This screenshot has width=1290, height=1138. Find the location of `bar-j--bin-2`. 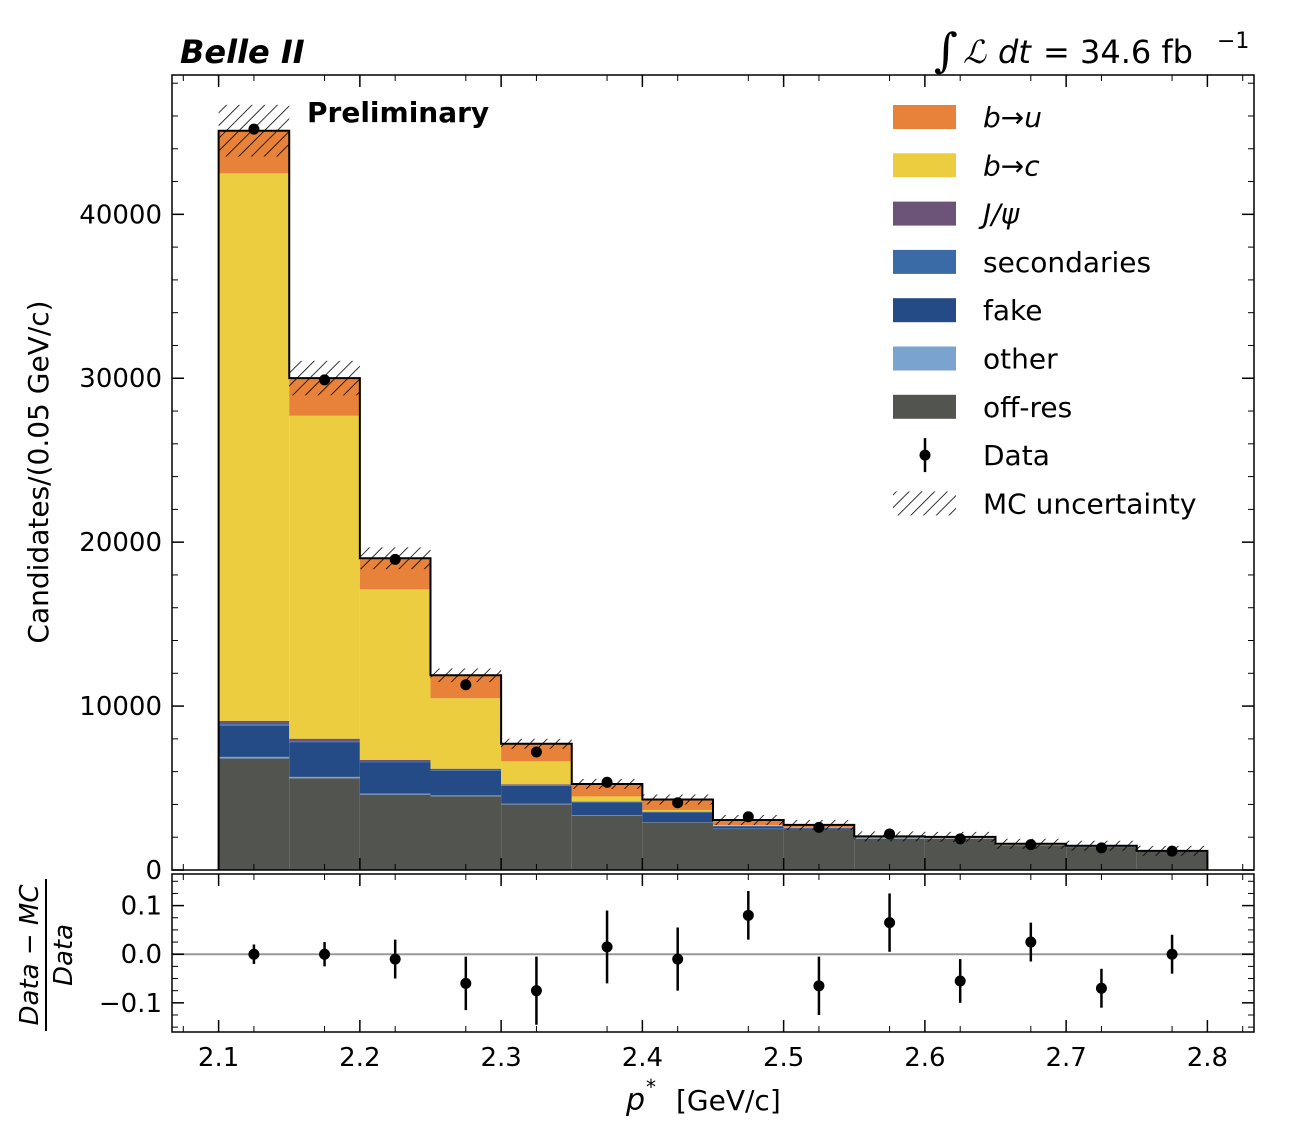

bar-j--bin-2 is located at coordinates (395, 760).